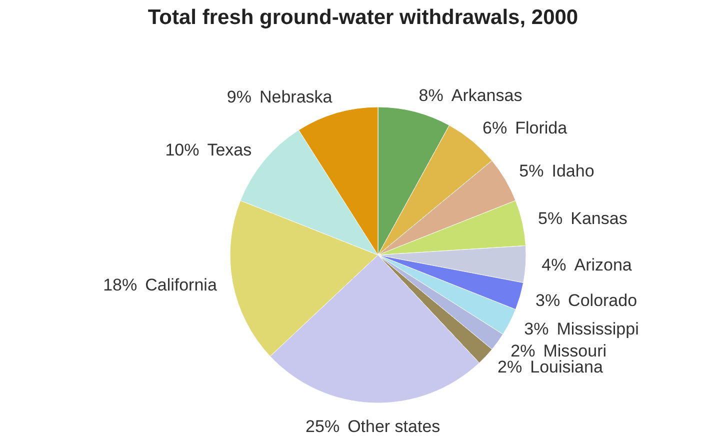 This screenshot has width=726, height=448. What do you see at coordinates (603, 300) in the screenshot?
I see `slice-label: Colorado` at bounding box center [603, 300].